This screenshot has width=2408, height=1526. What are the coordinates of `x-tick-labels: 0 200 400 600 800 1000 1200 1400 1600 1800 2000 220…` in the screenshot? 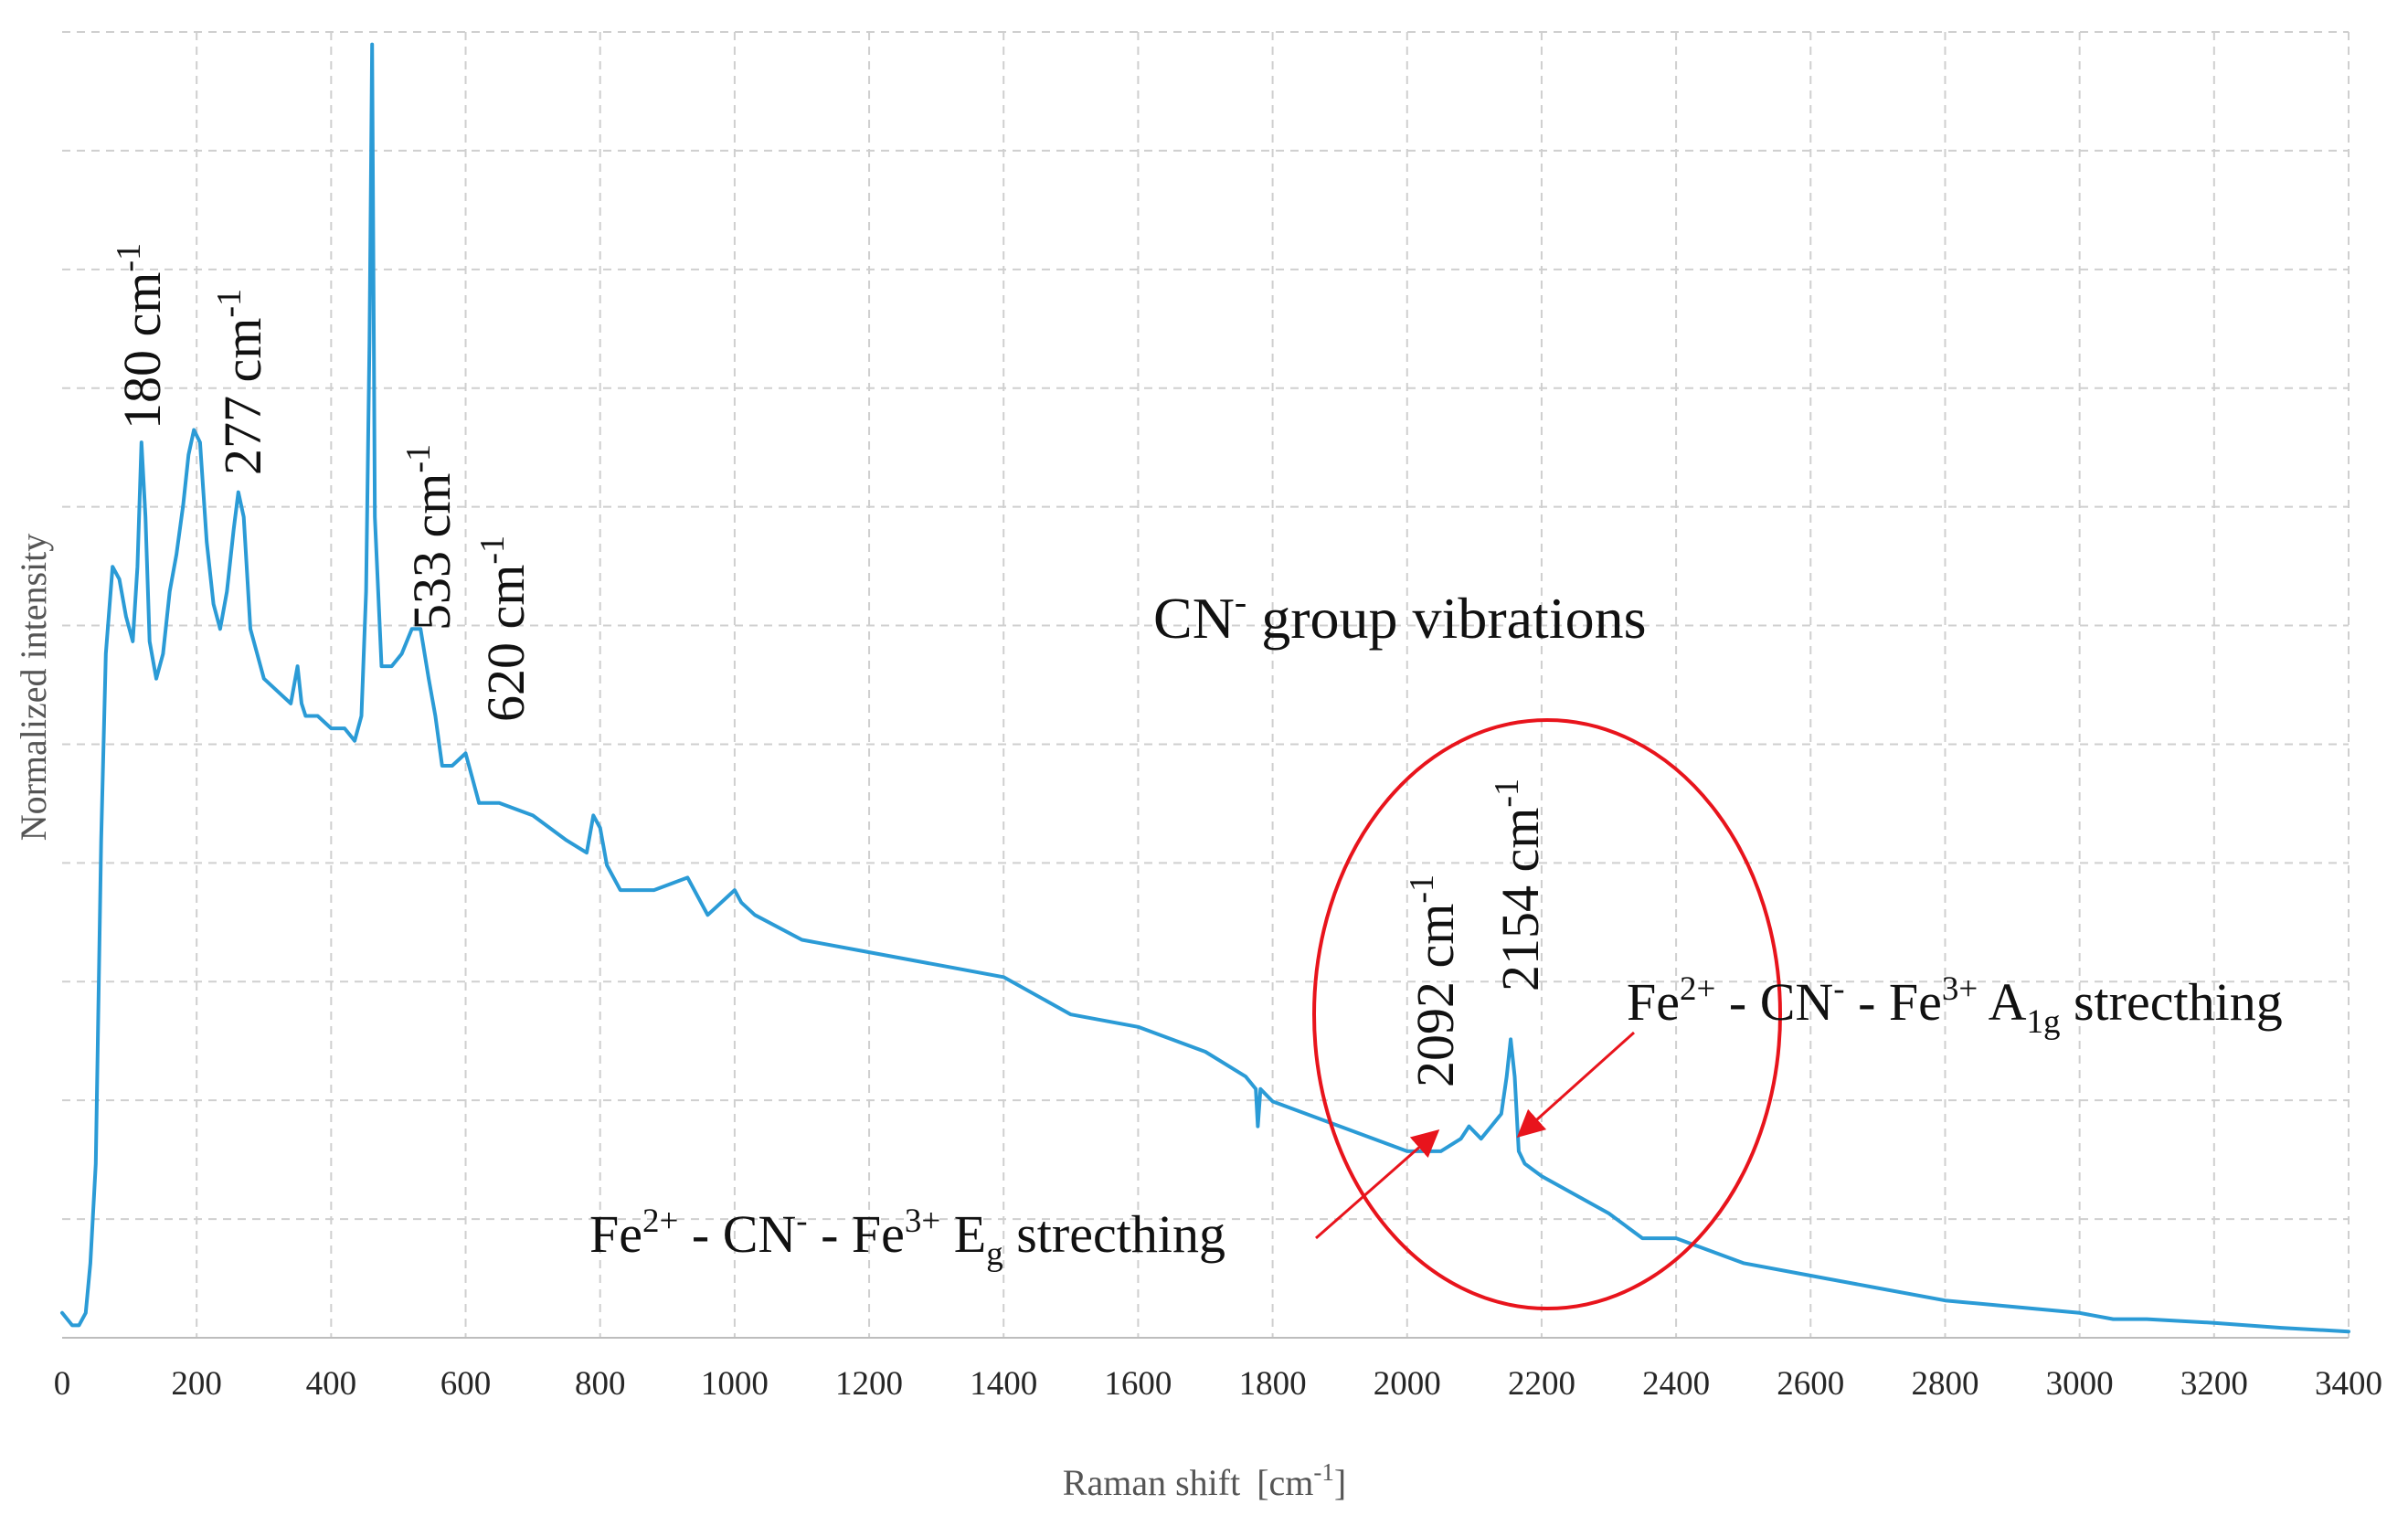 It's located at (1218, 1384).